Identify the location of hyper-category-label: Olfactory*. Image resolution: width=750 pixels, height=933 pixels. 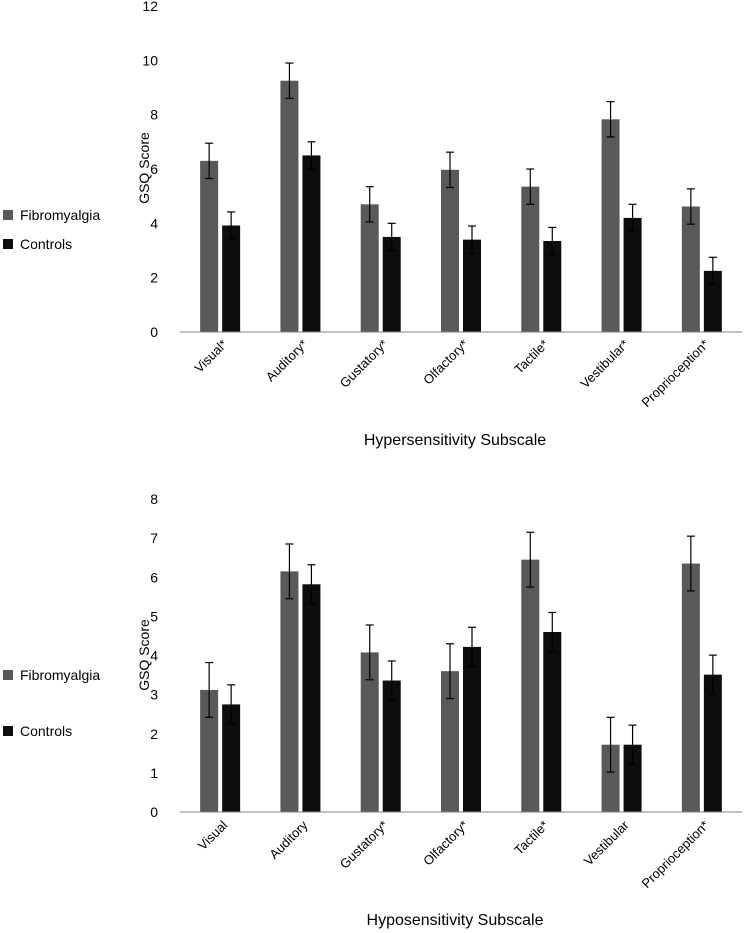
(445, 362).